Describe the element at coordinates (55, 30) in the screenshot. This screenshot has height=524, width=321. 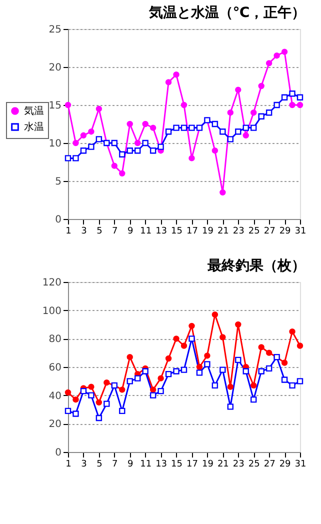
I see `y-tick-label: 25` at that location.